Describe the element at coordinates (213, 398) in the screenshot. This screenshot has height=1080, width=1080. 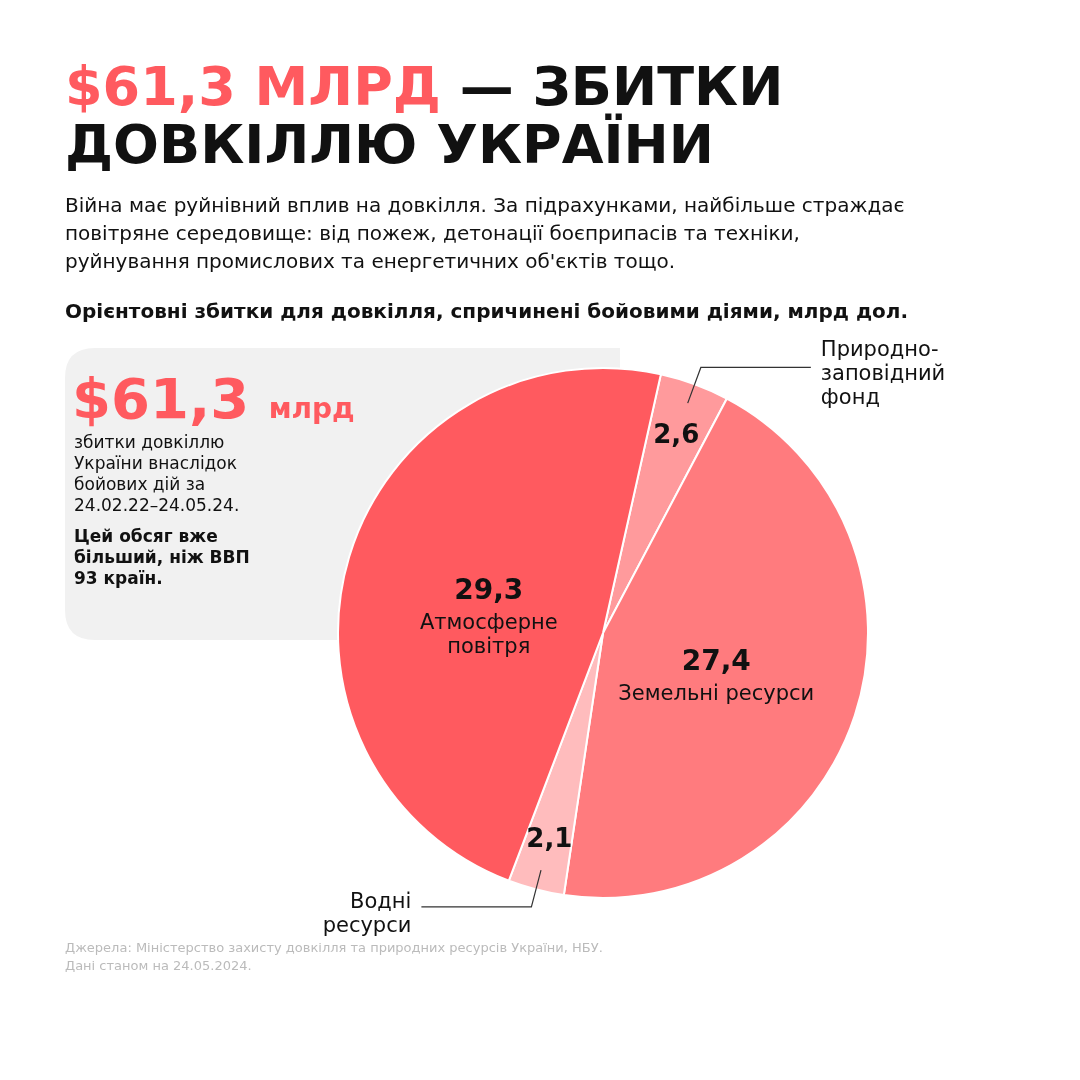
I see `text: $61,3 млрд` at that location.